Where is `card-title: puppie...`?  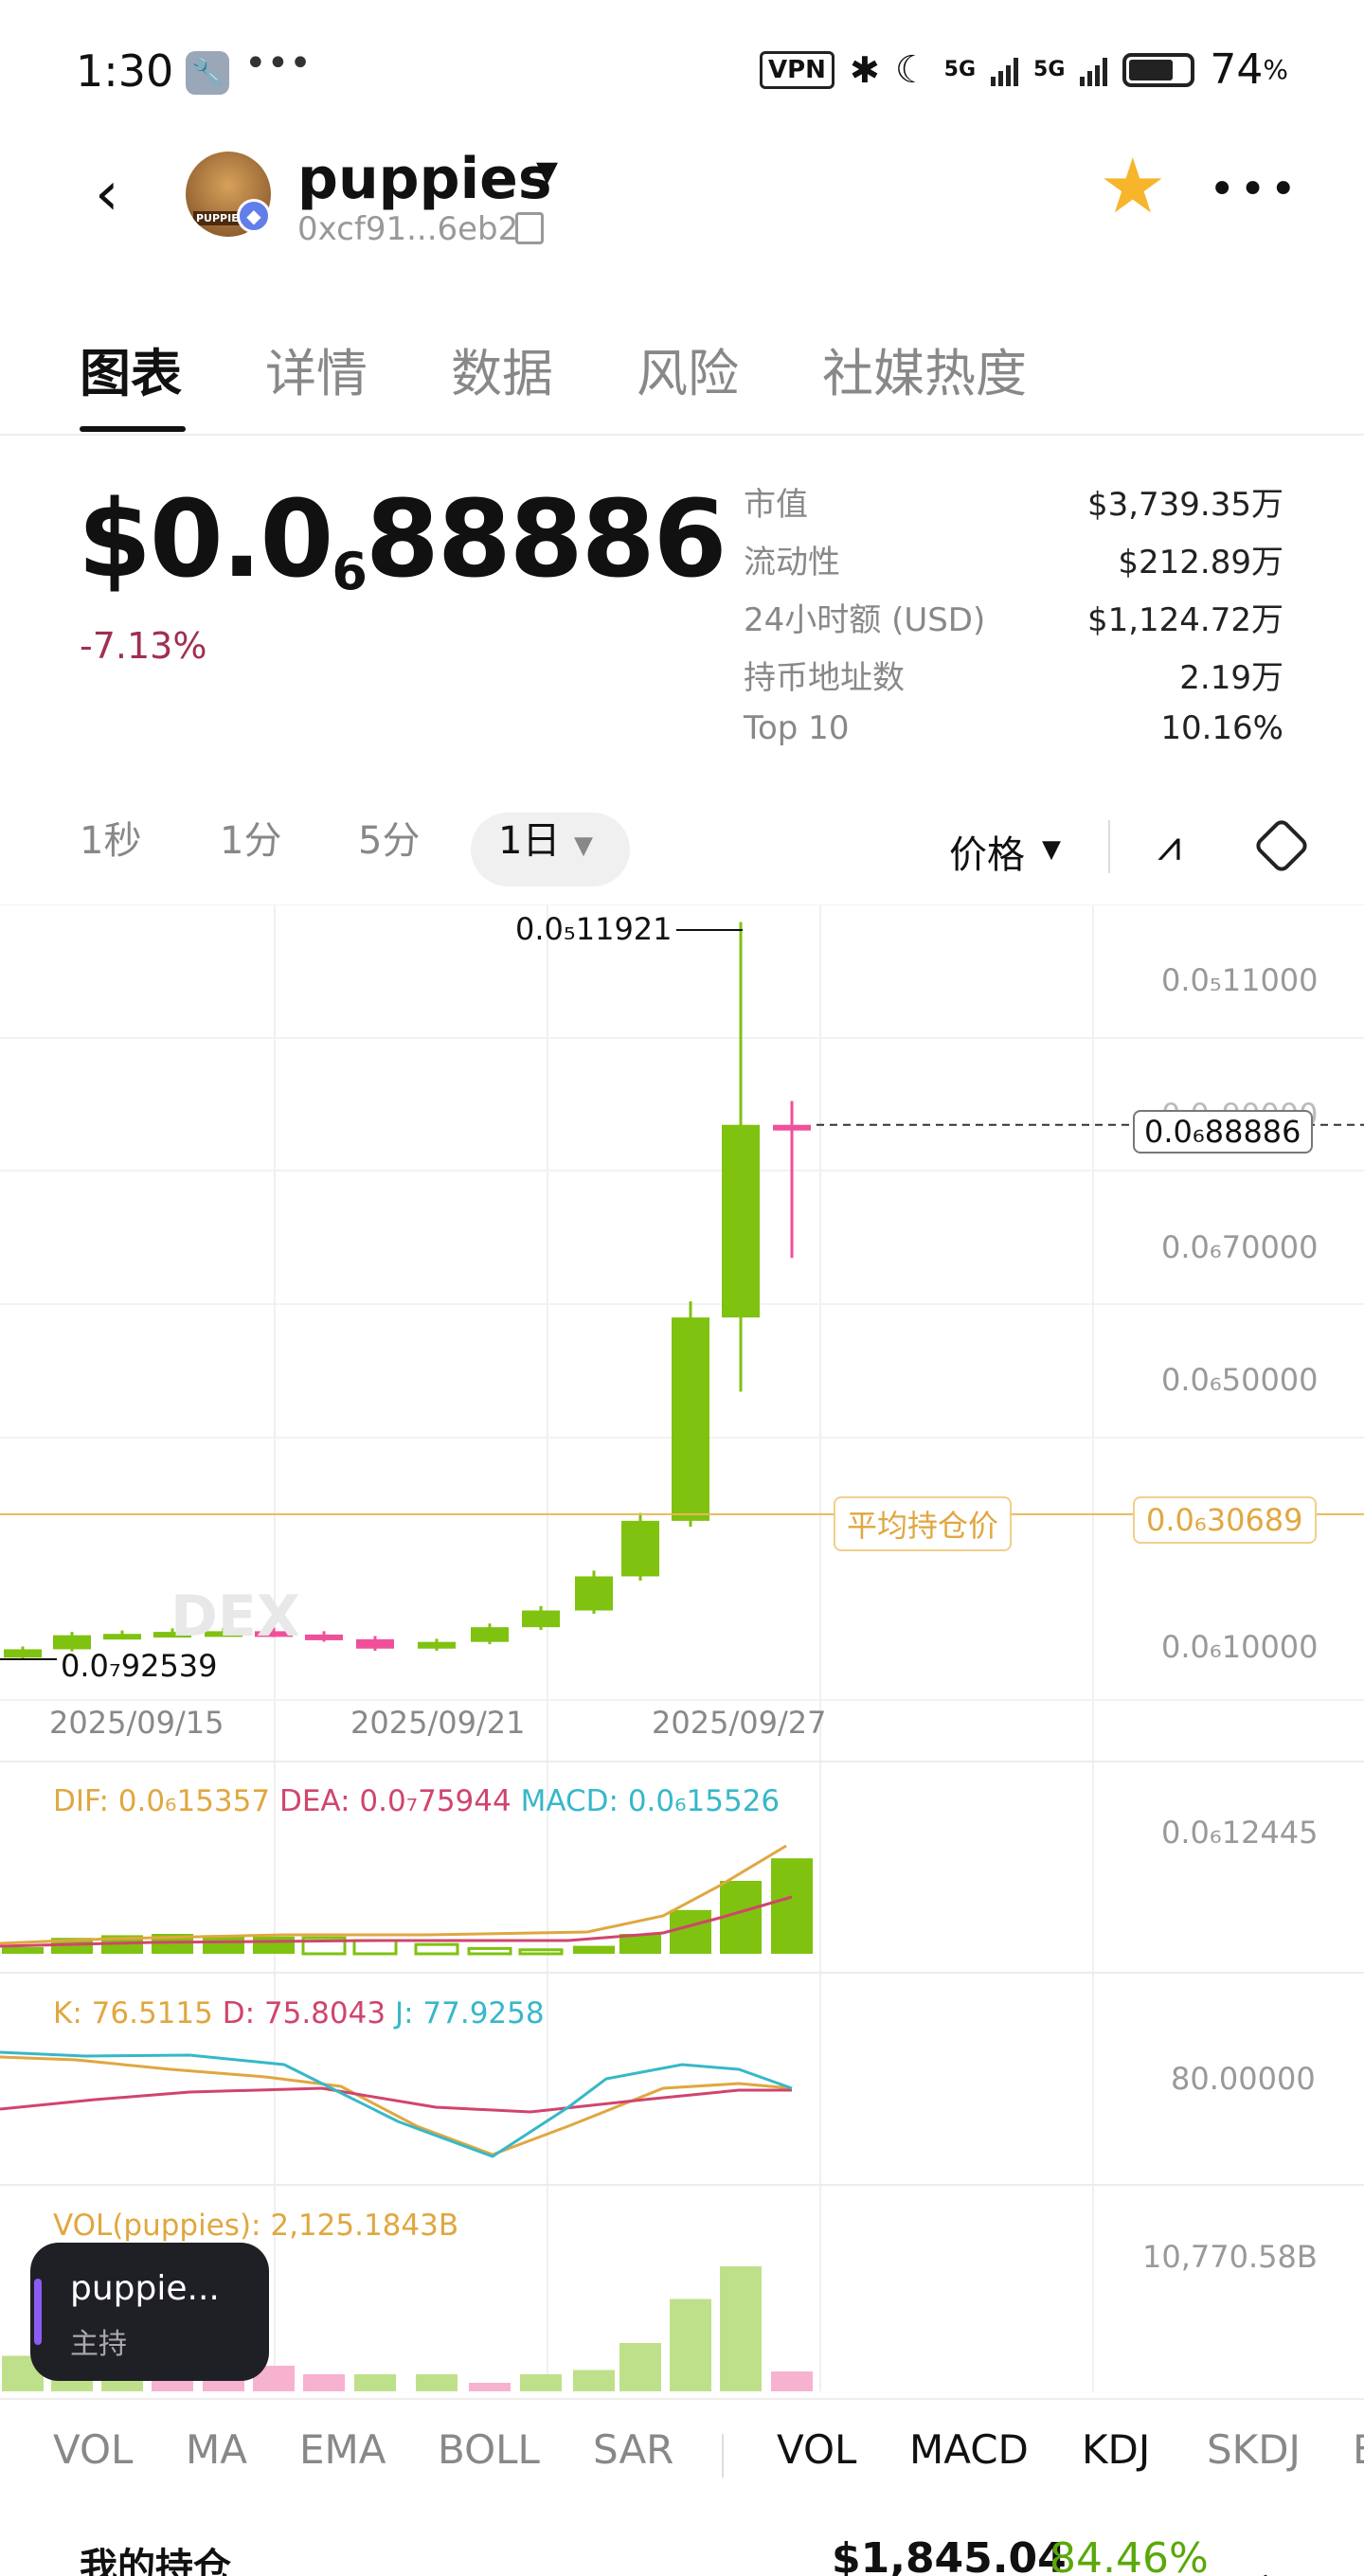 card-title: puppie... is located at coordinates (145, 2288).